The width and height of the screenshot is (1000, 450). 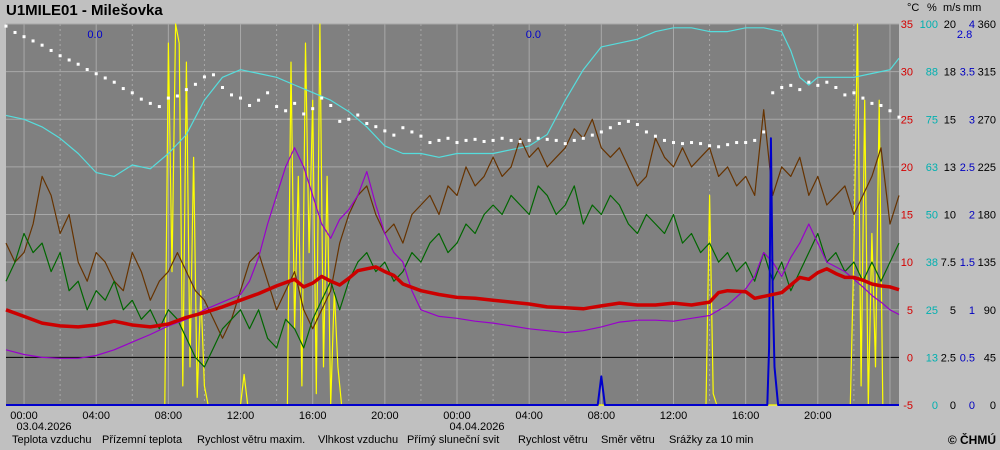 I want to click on y-tick-gust: 20, so click(x=950, y=25).